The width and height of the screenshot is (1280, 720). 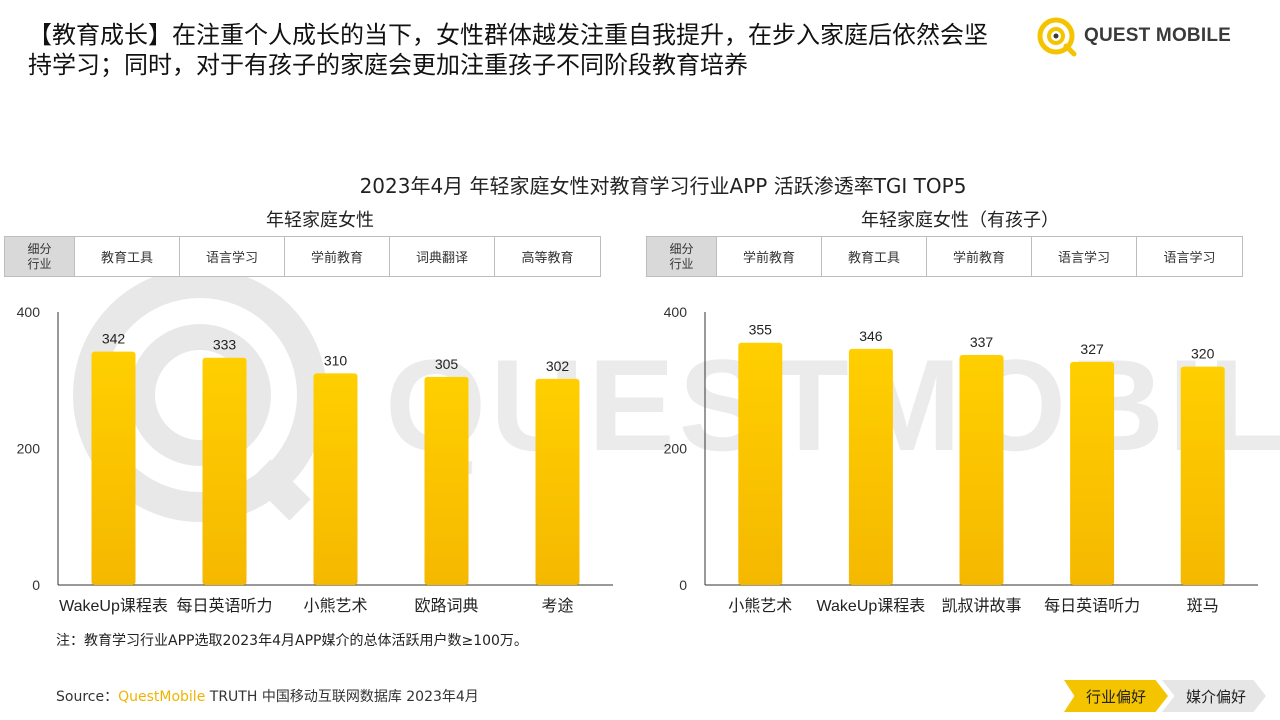 I want to click on logo-text: QUEST MOBILE, so click(x=1158, y=35).